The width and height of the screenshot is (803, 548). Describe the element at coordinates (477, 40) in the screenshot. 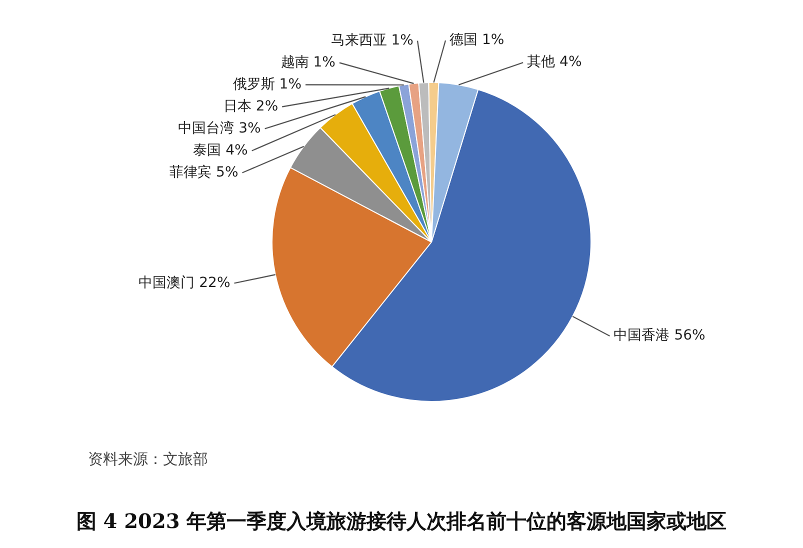

I see `slice-label: 德国 1%` at that location.